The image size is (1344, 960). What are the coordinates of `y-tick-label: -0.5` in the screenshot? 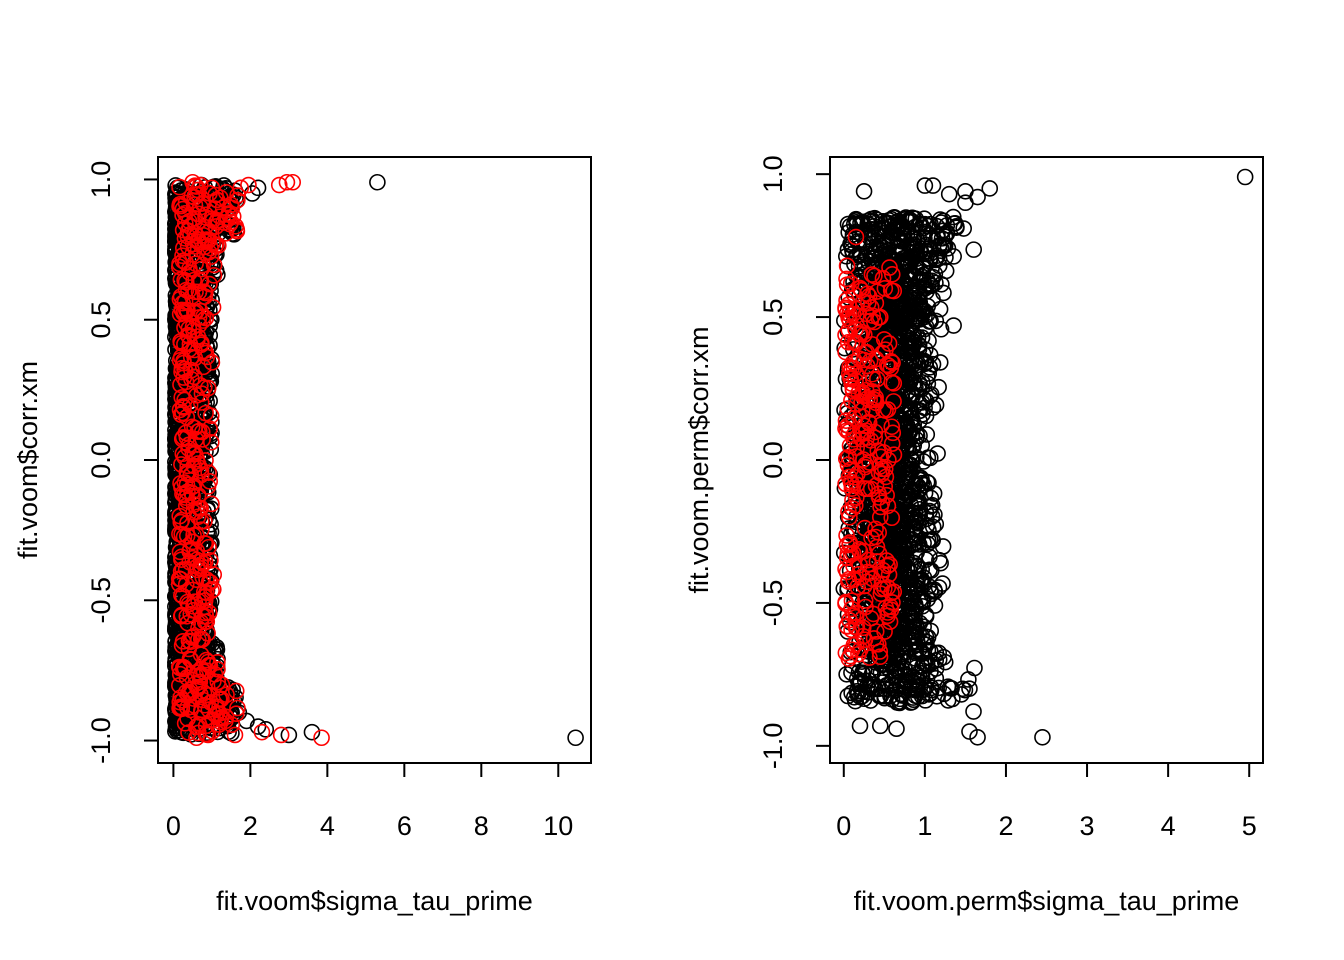 It's located at (773, 603).